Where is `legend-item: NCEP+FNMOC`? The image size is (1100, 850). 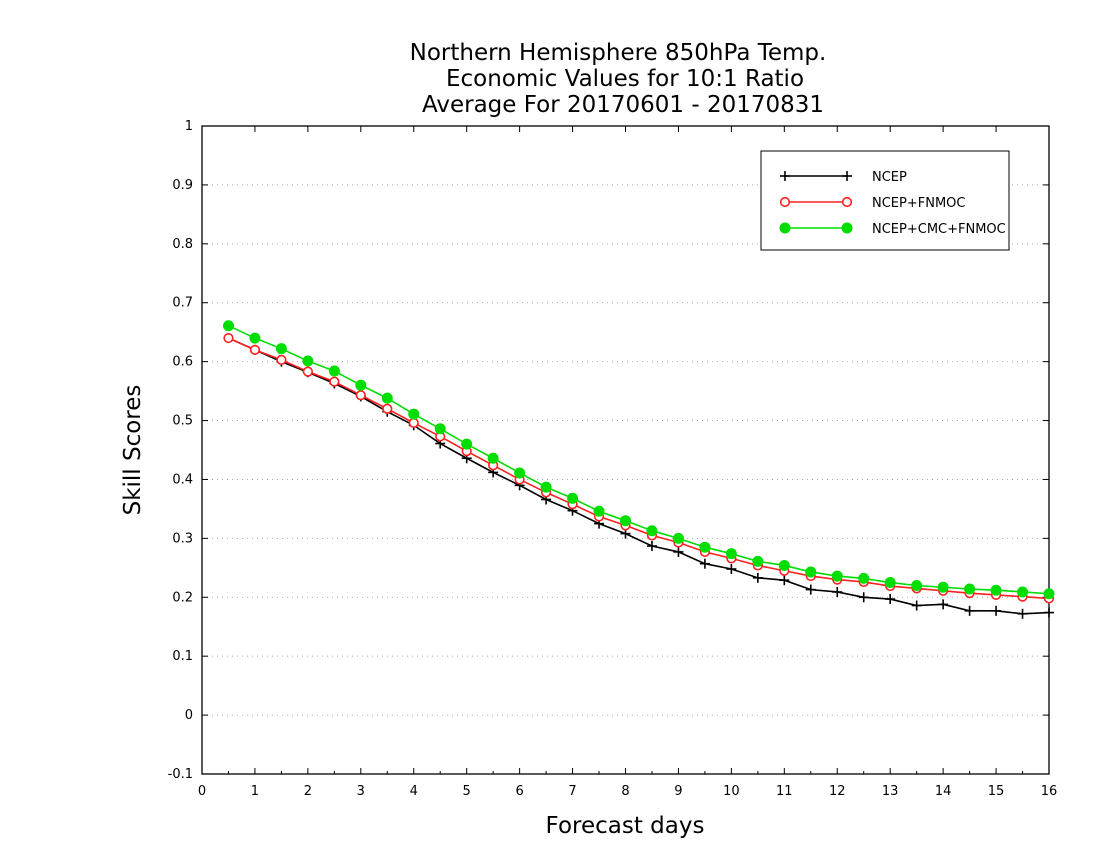 legend-item: NCEP+FNMOC is located at coordinates (872, 203).